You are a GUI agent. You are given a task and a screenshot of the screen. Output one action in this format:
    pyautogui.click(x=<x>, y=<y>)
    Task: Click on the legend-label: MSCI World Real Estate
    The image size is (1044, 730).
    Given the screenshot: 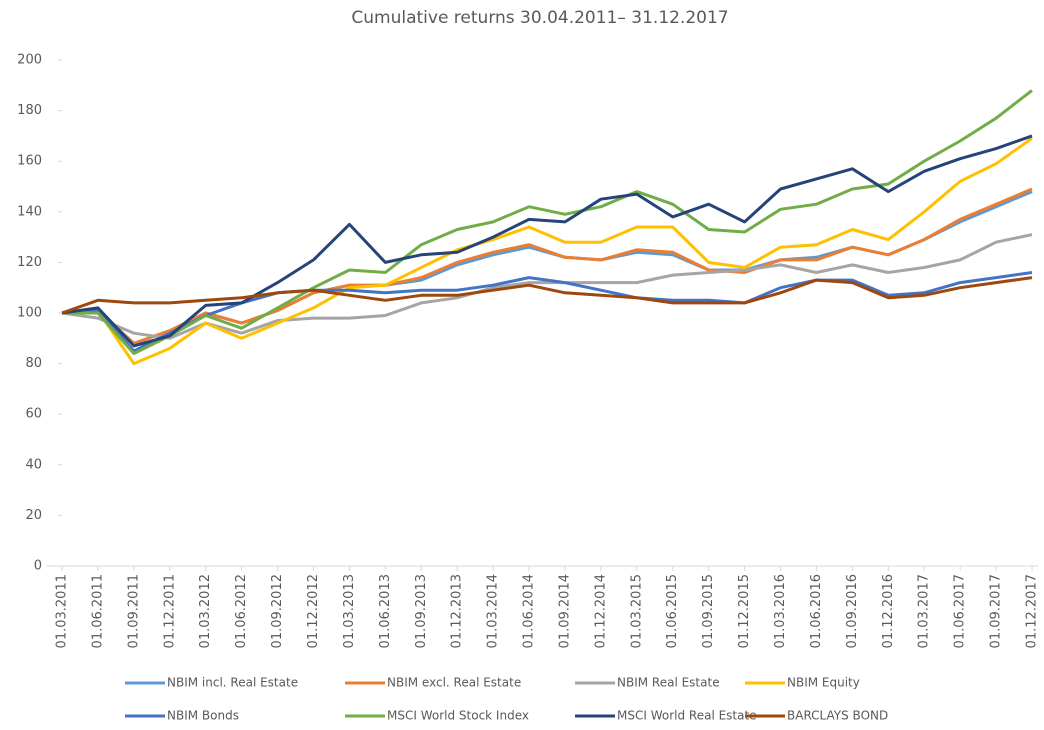 What is the action you would take?
    pyautogui.click(x=687, y=716)
    